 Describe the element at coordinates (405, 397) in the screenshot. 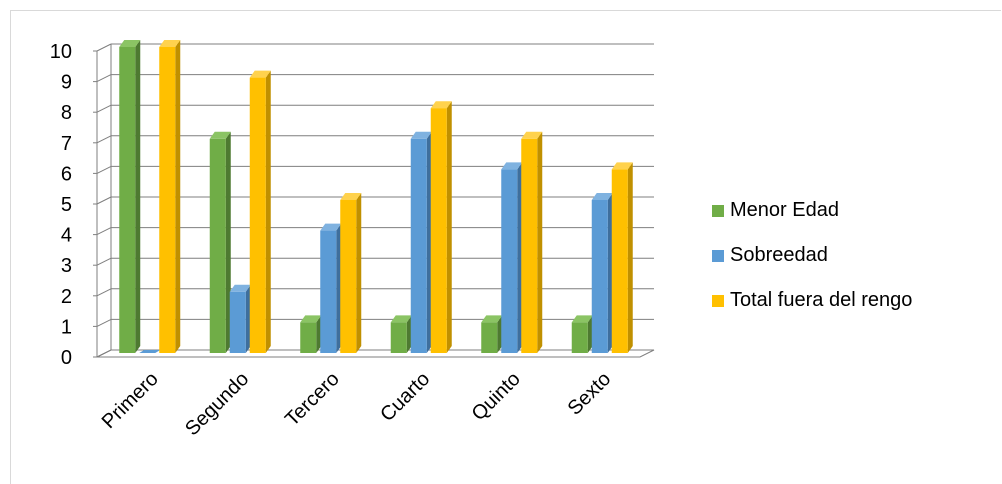

I see `x-tick-label-cuarto: Cuarto` at that location.